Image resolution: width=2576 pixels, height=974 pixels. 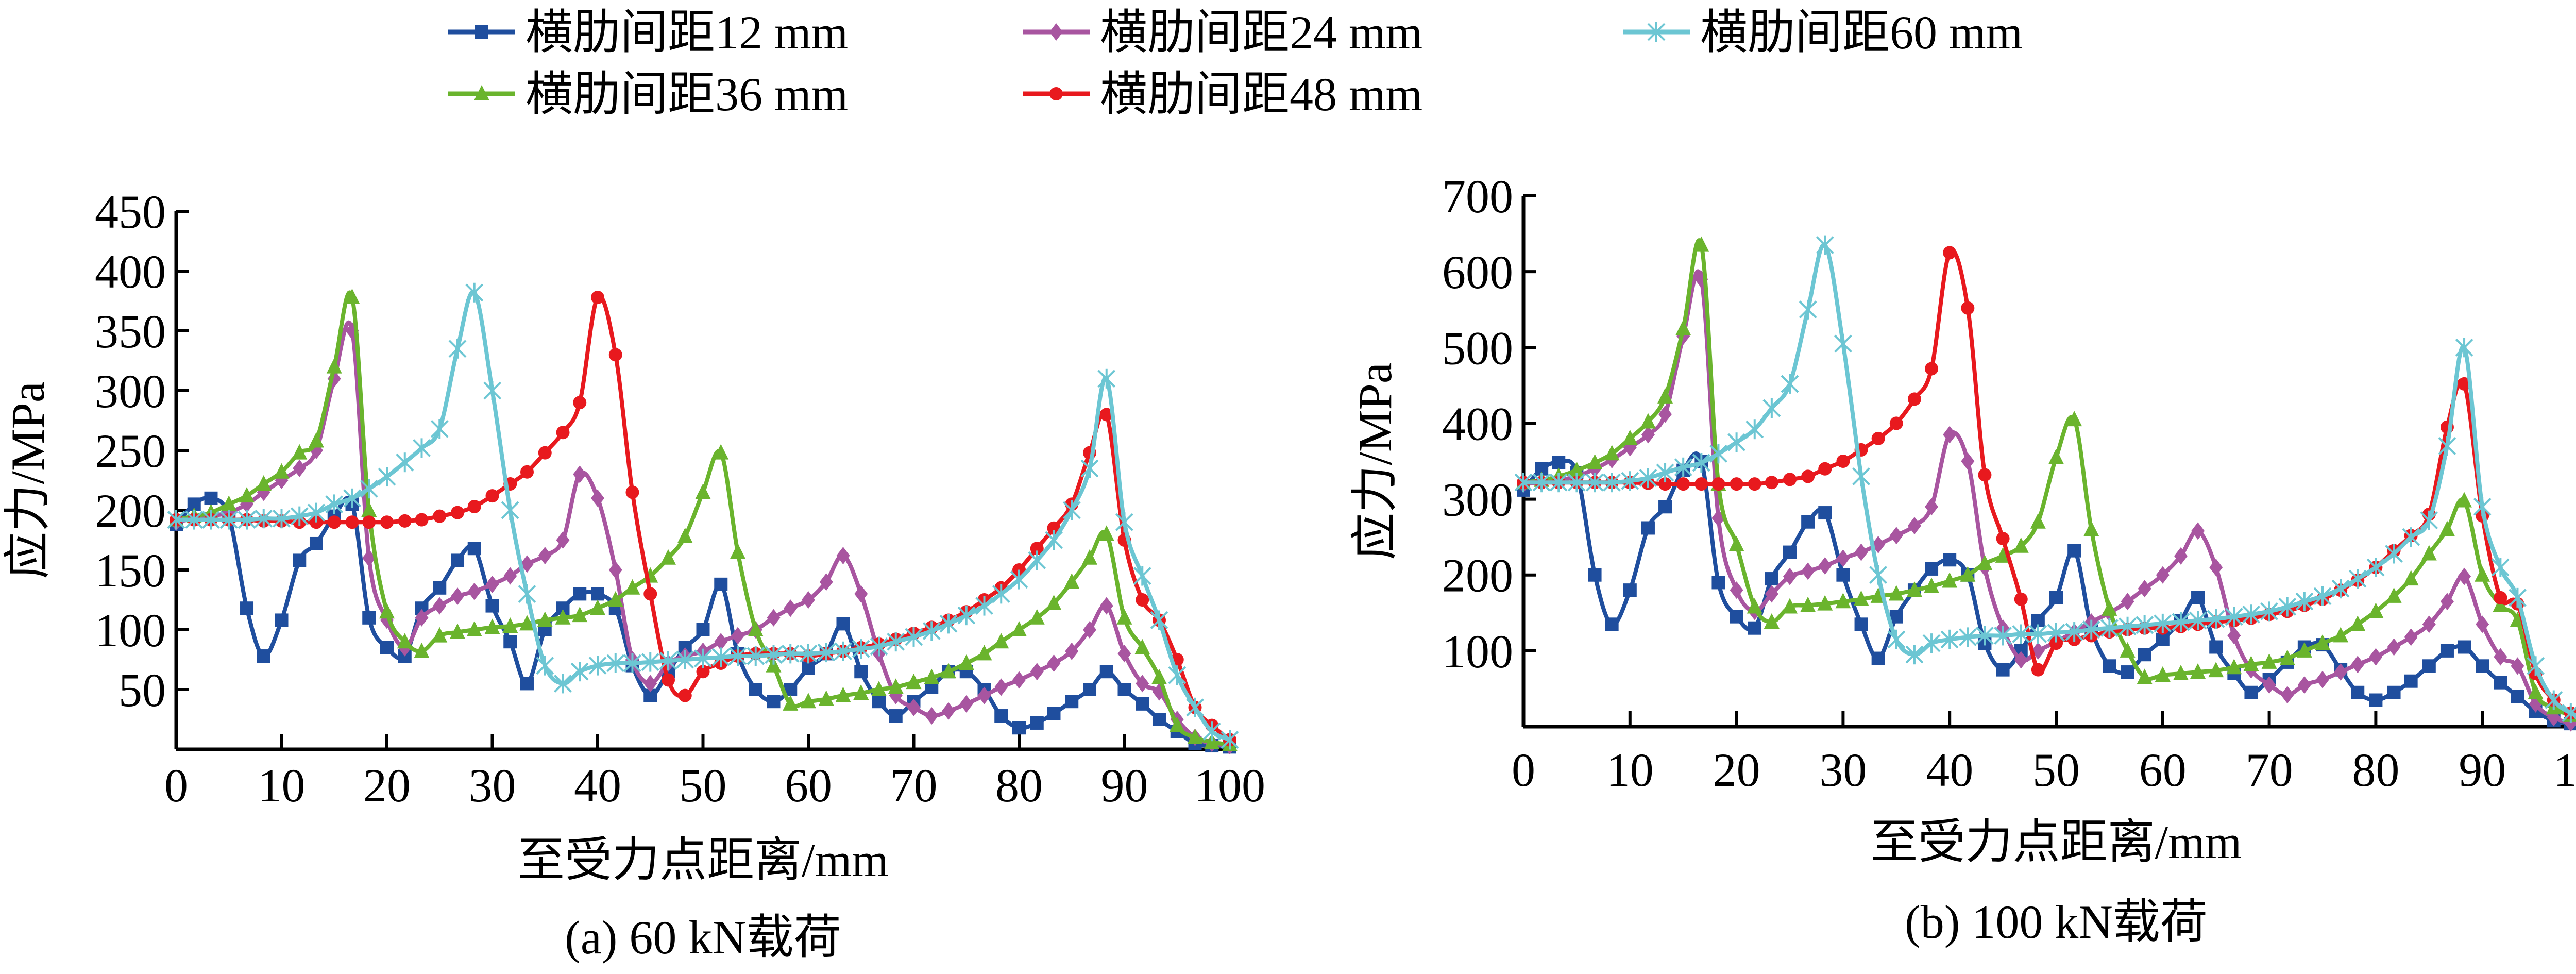 I want to click on x-tick-label: 0, so click(x=176, y=785).